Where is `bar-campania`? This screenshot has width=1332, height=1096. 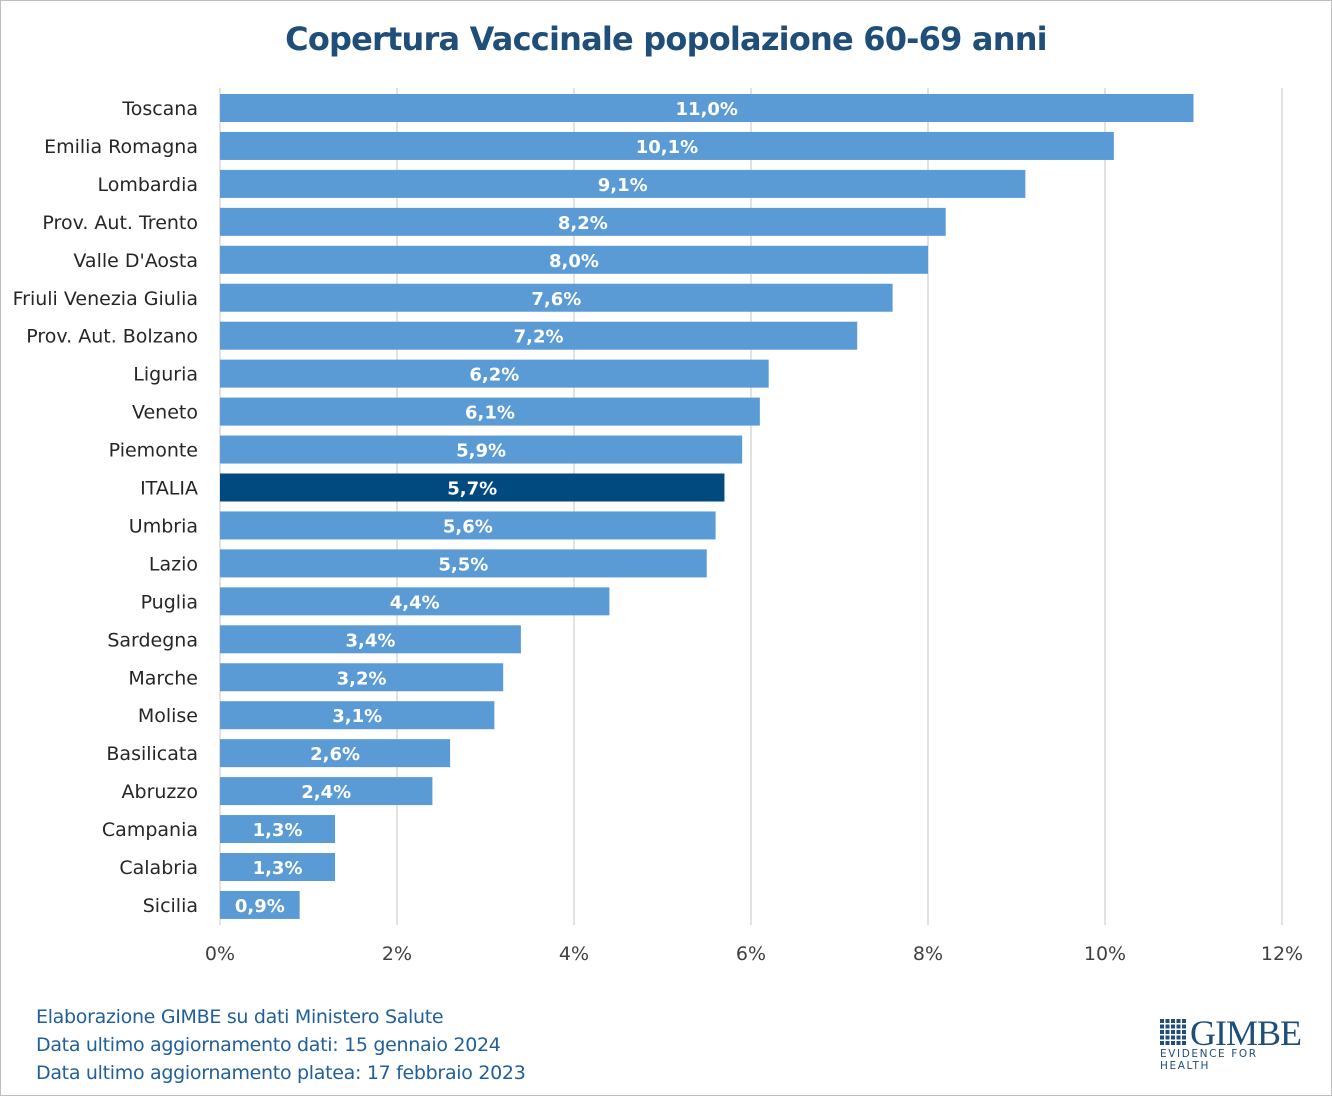
bar-campania is located at coordinates (278, 829).